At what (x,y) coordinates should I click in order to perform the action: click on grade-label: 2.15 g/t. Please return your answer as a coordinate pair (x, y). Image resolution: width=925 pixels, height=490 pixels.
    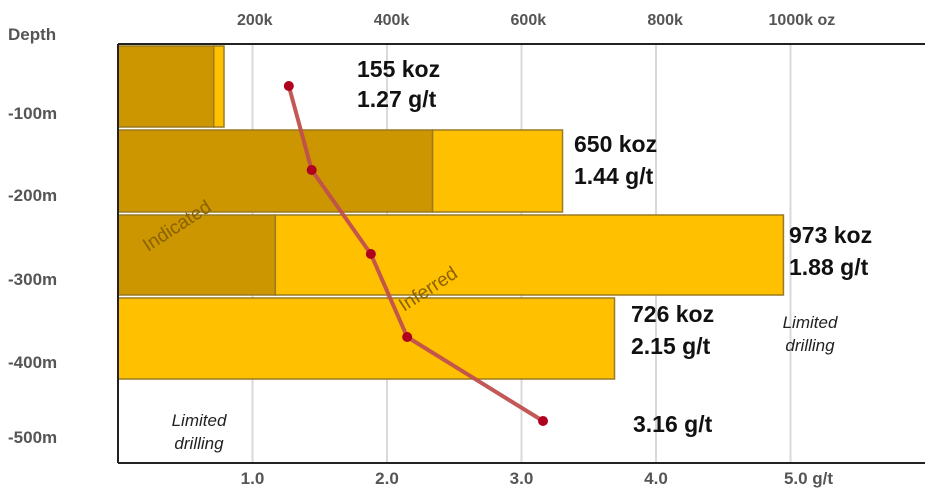
    Looking at the image, I should click on (671, 346).